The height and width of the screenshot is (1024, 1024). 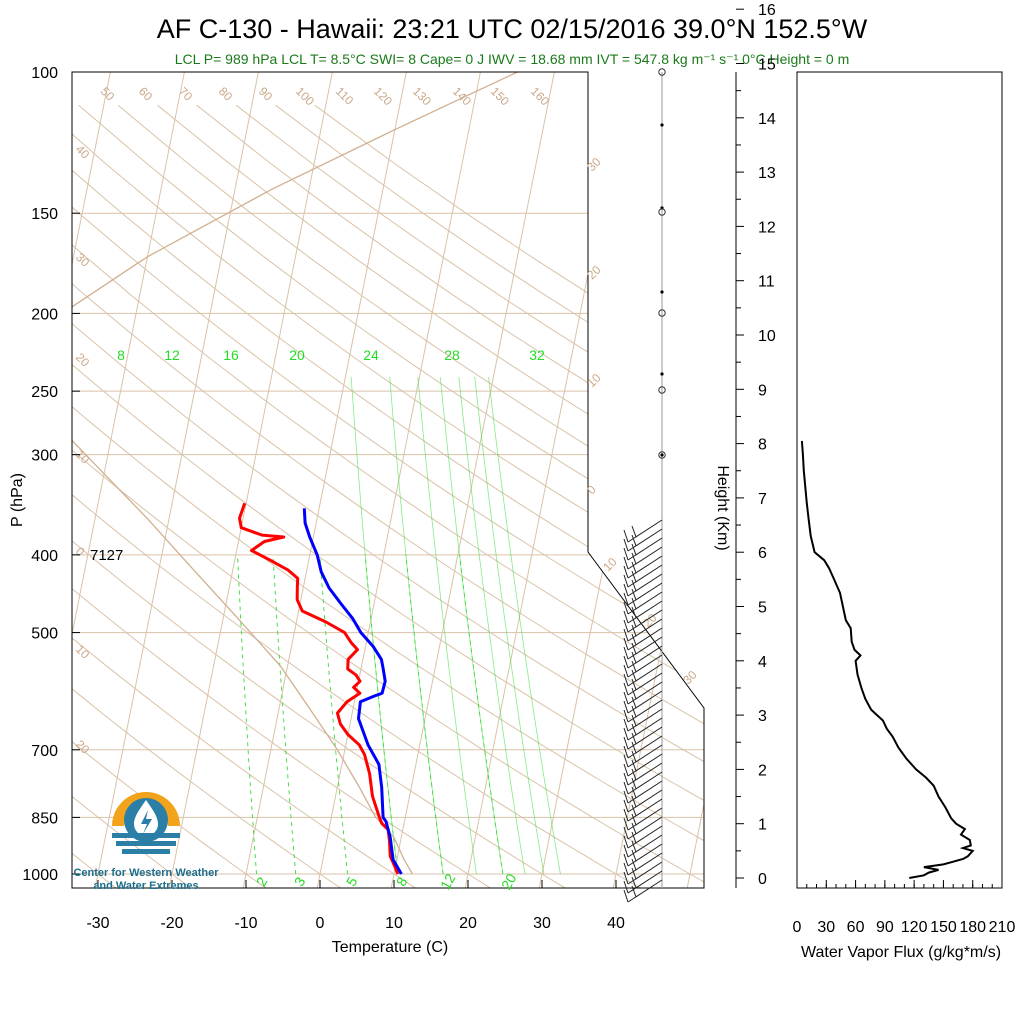 What do you see at coordinates (767, 10) in the screenshot?
I see `height-tick-label: 16` at bounding box center [767, 10].